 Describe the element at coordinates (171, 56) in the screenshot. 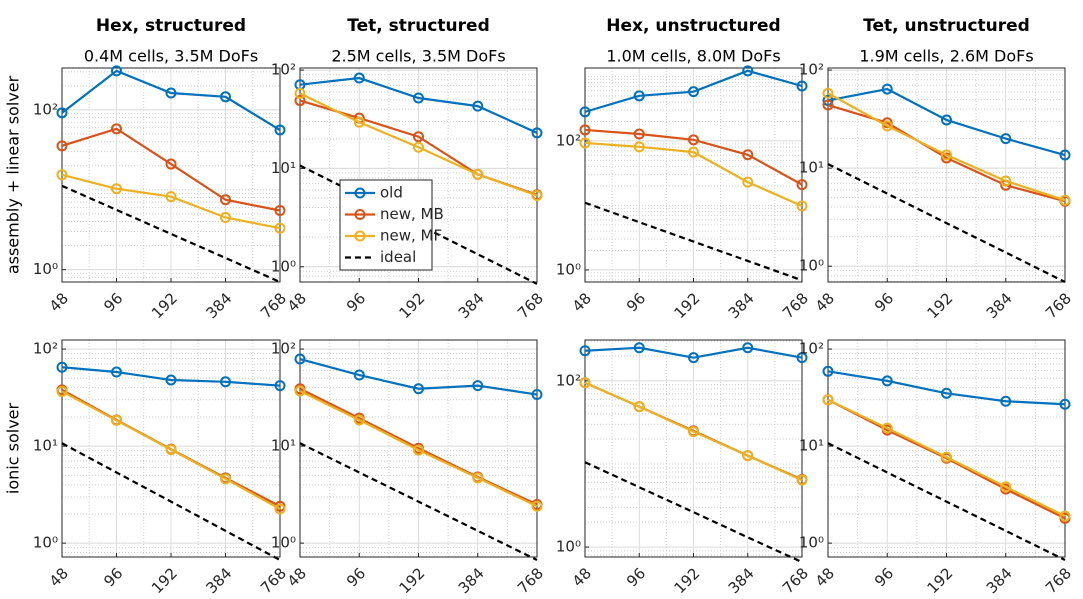

I see `chart-subtitle: 0.4M cells, 3.5M DoFs` at that location.